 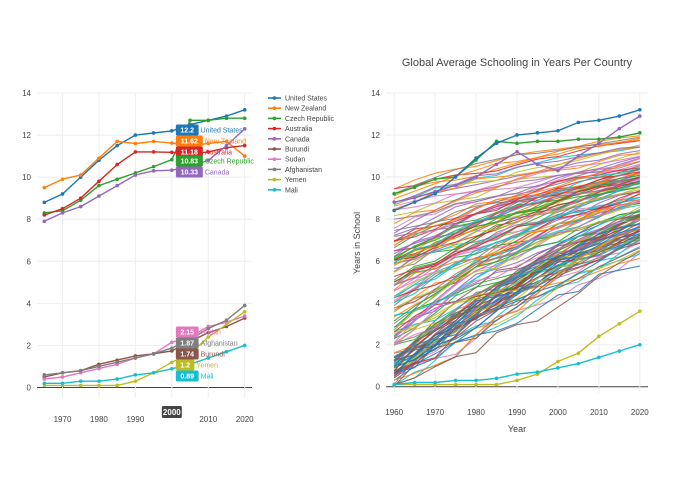 I want to click on y-tick-label: 14, so click(x=26, y=93).